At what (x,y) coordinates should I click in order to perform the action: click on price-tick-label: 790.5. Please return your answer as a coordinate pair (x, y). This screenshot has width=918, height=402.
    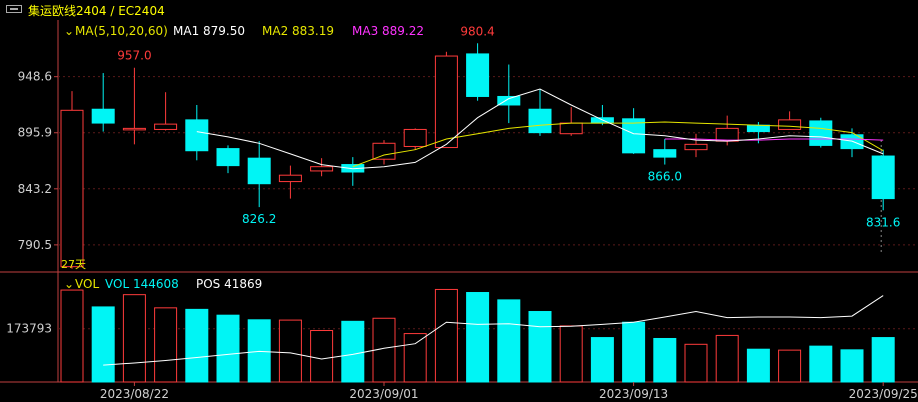
    Looking at the image, I should click on (35, 245).